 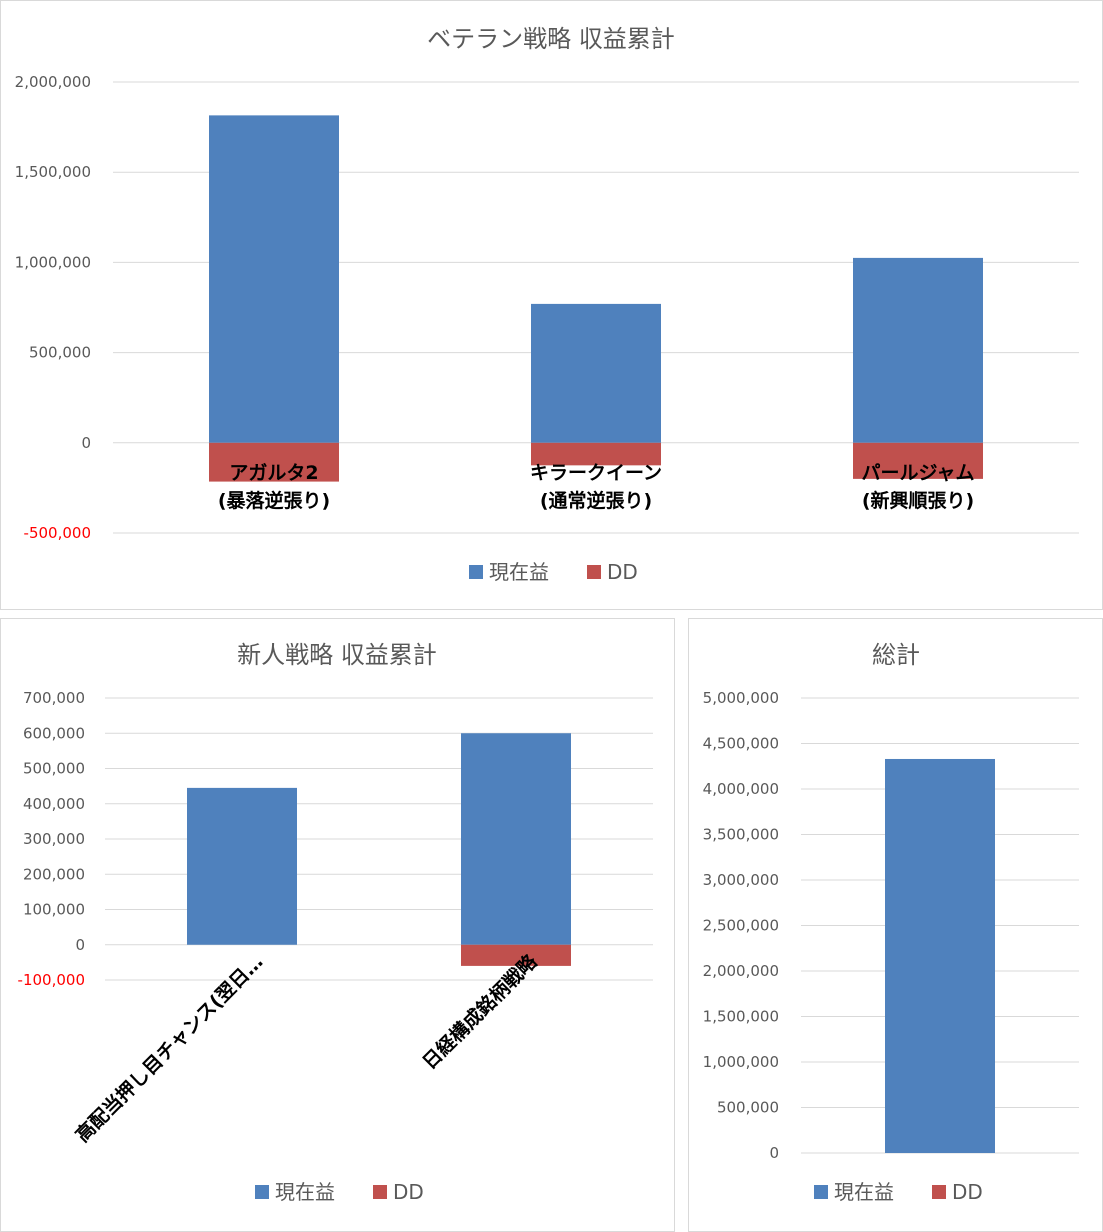 What do you see at coordinates (741, 835) in the screenshot?
I see `y-tick-label: 3,500,000` at bounding box center [741, 835].